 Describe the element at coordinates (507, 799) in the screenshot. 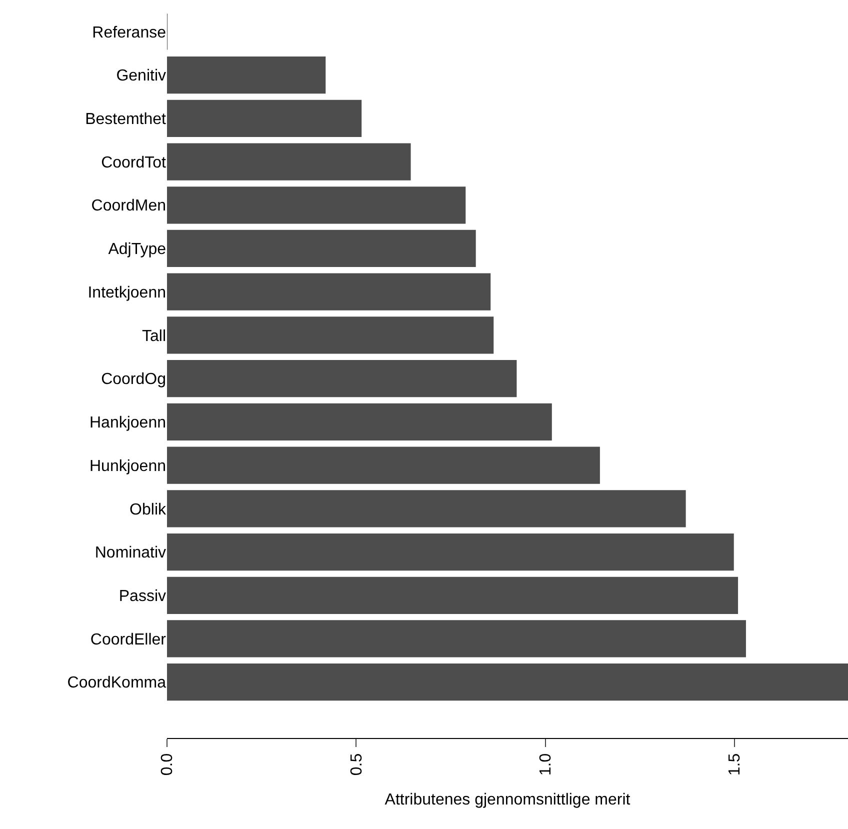

I see `x-axis-title: Attributenes gjennomsnittlige merit` at that location.